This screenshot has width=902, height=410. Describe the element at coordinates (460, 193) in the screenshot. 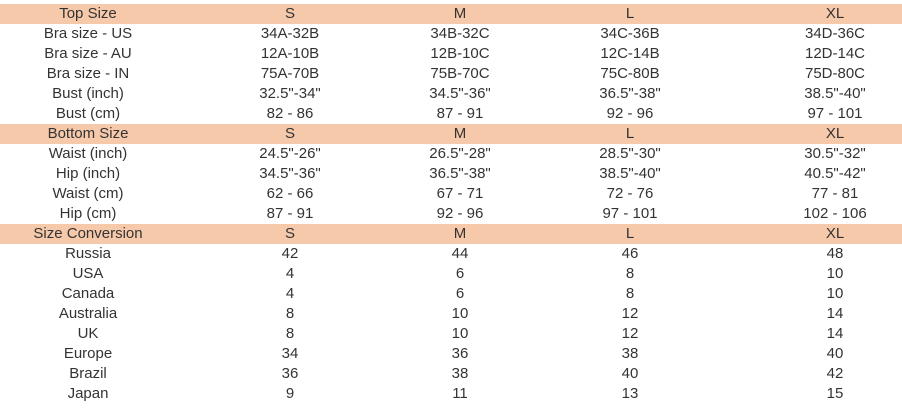

I see `size-value: 67 - 71` at that location.